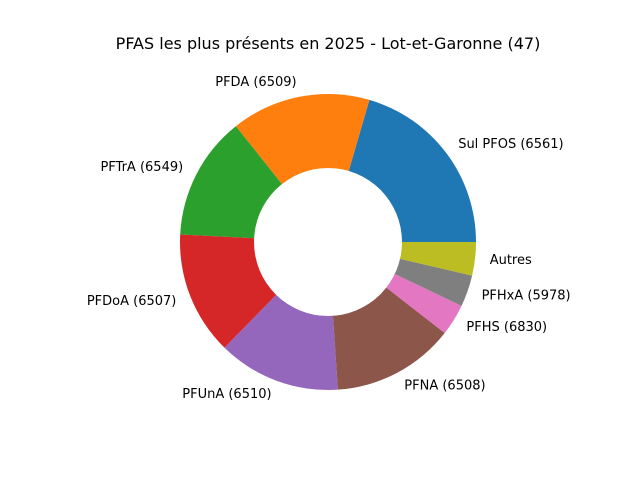  What do you see at coordinates (226, 394) in the screenshot?
I see `slice-label: PFUnA (6510)` at bounding box center [226, 394].